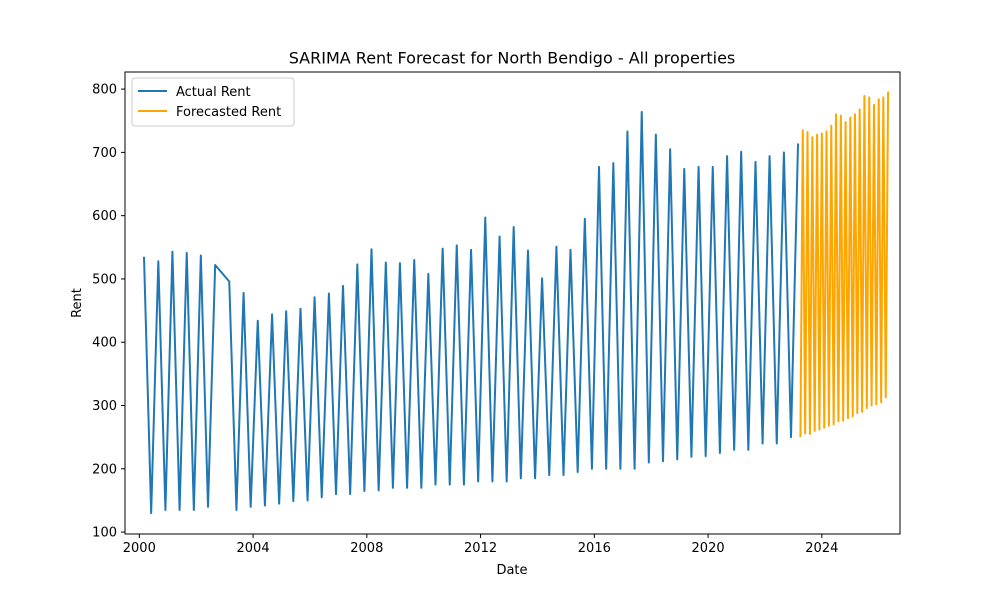 Image resolution: width=1000 pixels, height=600 pixels. What do you see at coordinates (594, 548) in the screenshot?
I see `x-tick-label: 2016` at bounding box center [594, 548].